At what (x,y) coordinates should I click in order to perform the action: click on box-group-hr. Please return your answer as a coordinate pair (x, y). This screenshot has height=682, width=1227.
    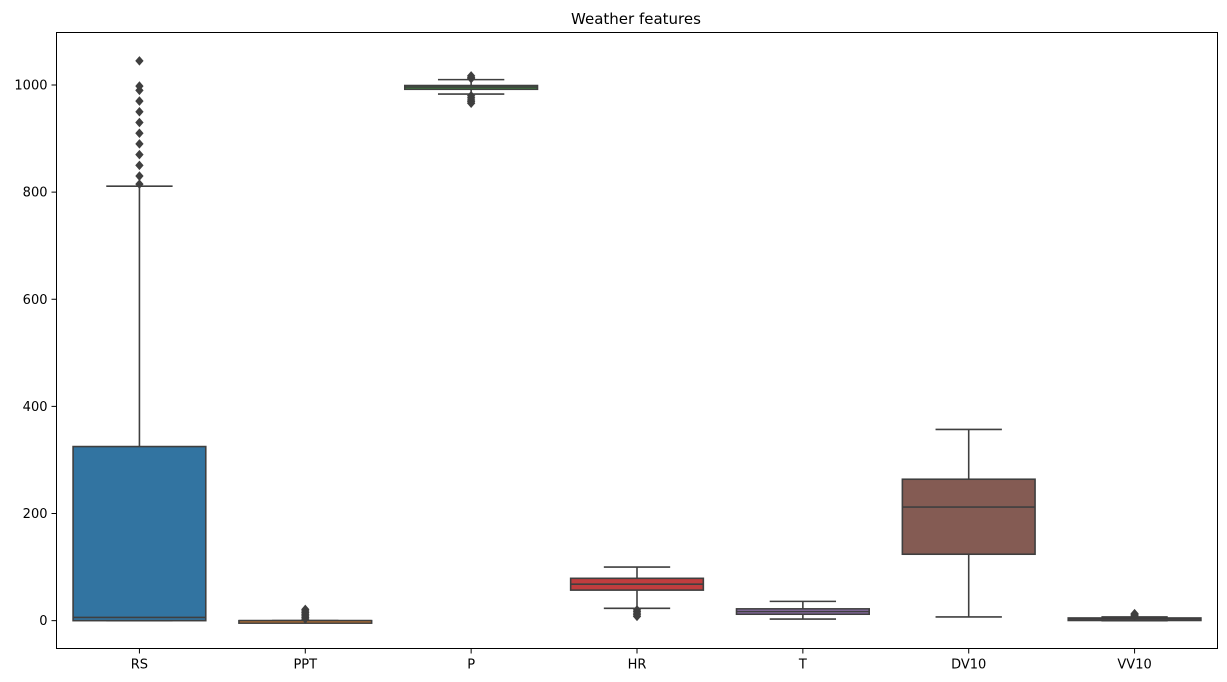
    Looking at the image, I should click on (637, 594).